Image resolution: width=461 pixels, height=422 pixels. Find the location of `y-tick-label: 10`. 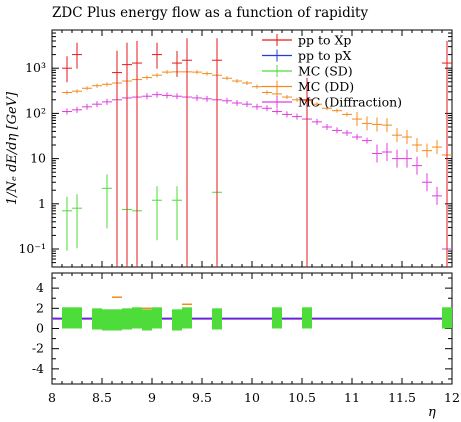

y-tick-label: 10 is located at coordinates (38, 158).